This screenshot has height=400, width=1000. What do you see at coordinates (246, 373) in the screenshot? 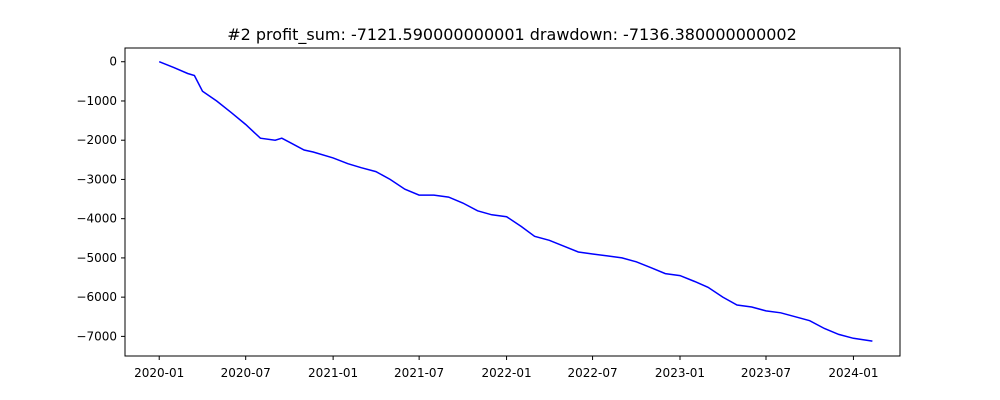
I see `x-tick-label: 2020-07` at bounding box center [246, 373].